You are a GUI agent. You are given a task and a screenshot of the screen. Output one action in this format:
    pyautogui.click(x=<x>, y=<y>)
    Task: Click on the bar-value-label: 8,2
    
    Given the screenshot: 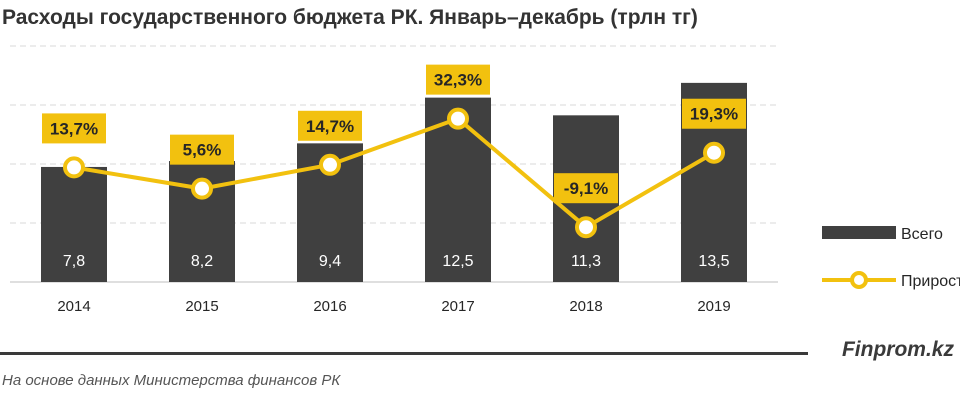 What is the action you would take?
    pyautogui.click(x=202, y=261)
    